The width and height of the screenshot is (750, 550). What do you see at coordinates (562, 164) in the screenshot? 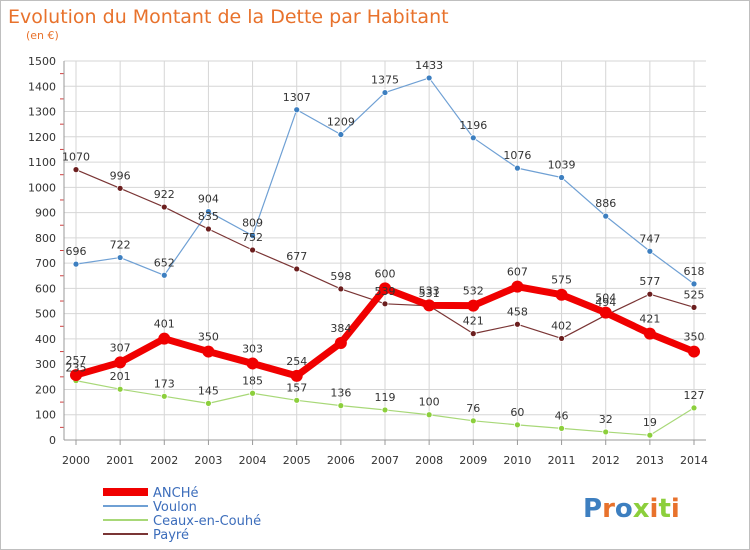
I see `data-label-voulon: 1039` at bounding box center [562, 164].